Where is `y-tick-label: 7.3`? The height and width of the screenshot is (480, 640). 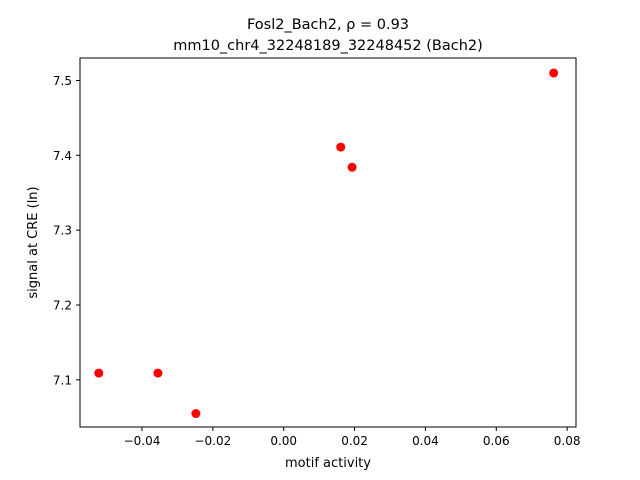
y-tick-label: 7.3 is located at coordinates (62, 231).